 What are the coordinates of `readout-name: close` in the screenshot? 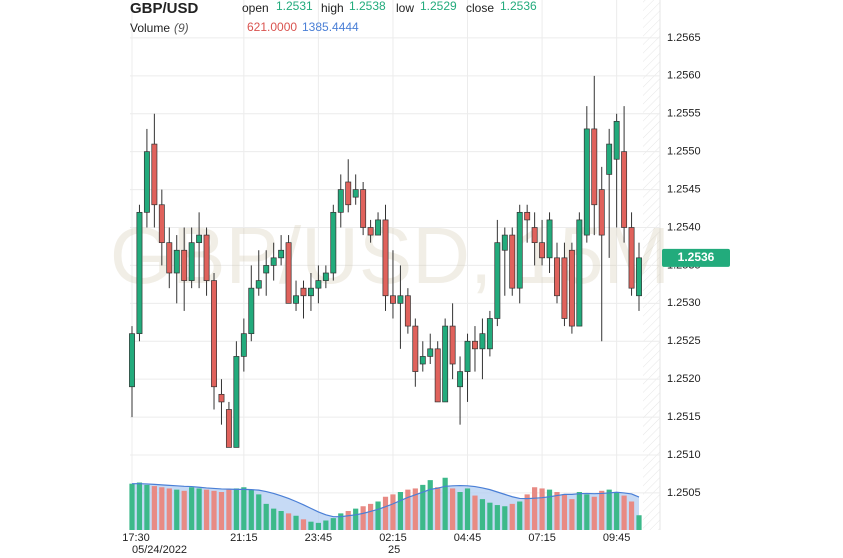 It's located at (480, 8).